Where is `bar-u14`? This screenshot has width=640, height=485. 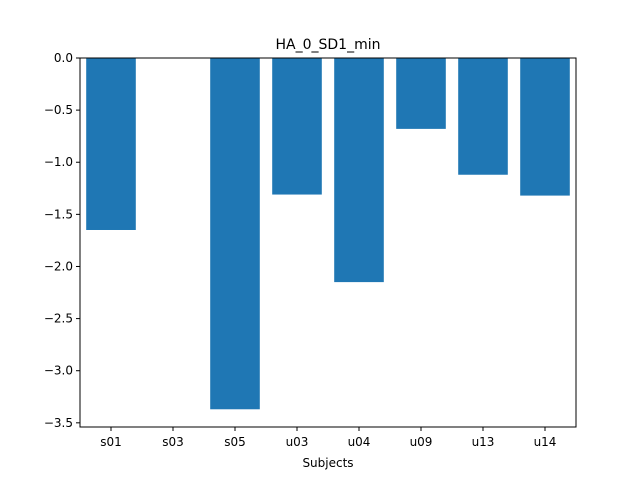
bar-u14 is located at coordinates (545, 127).